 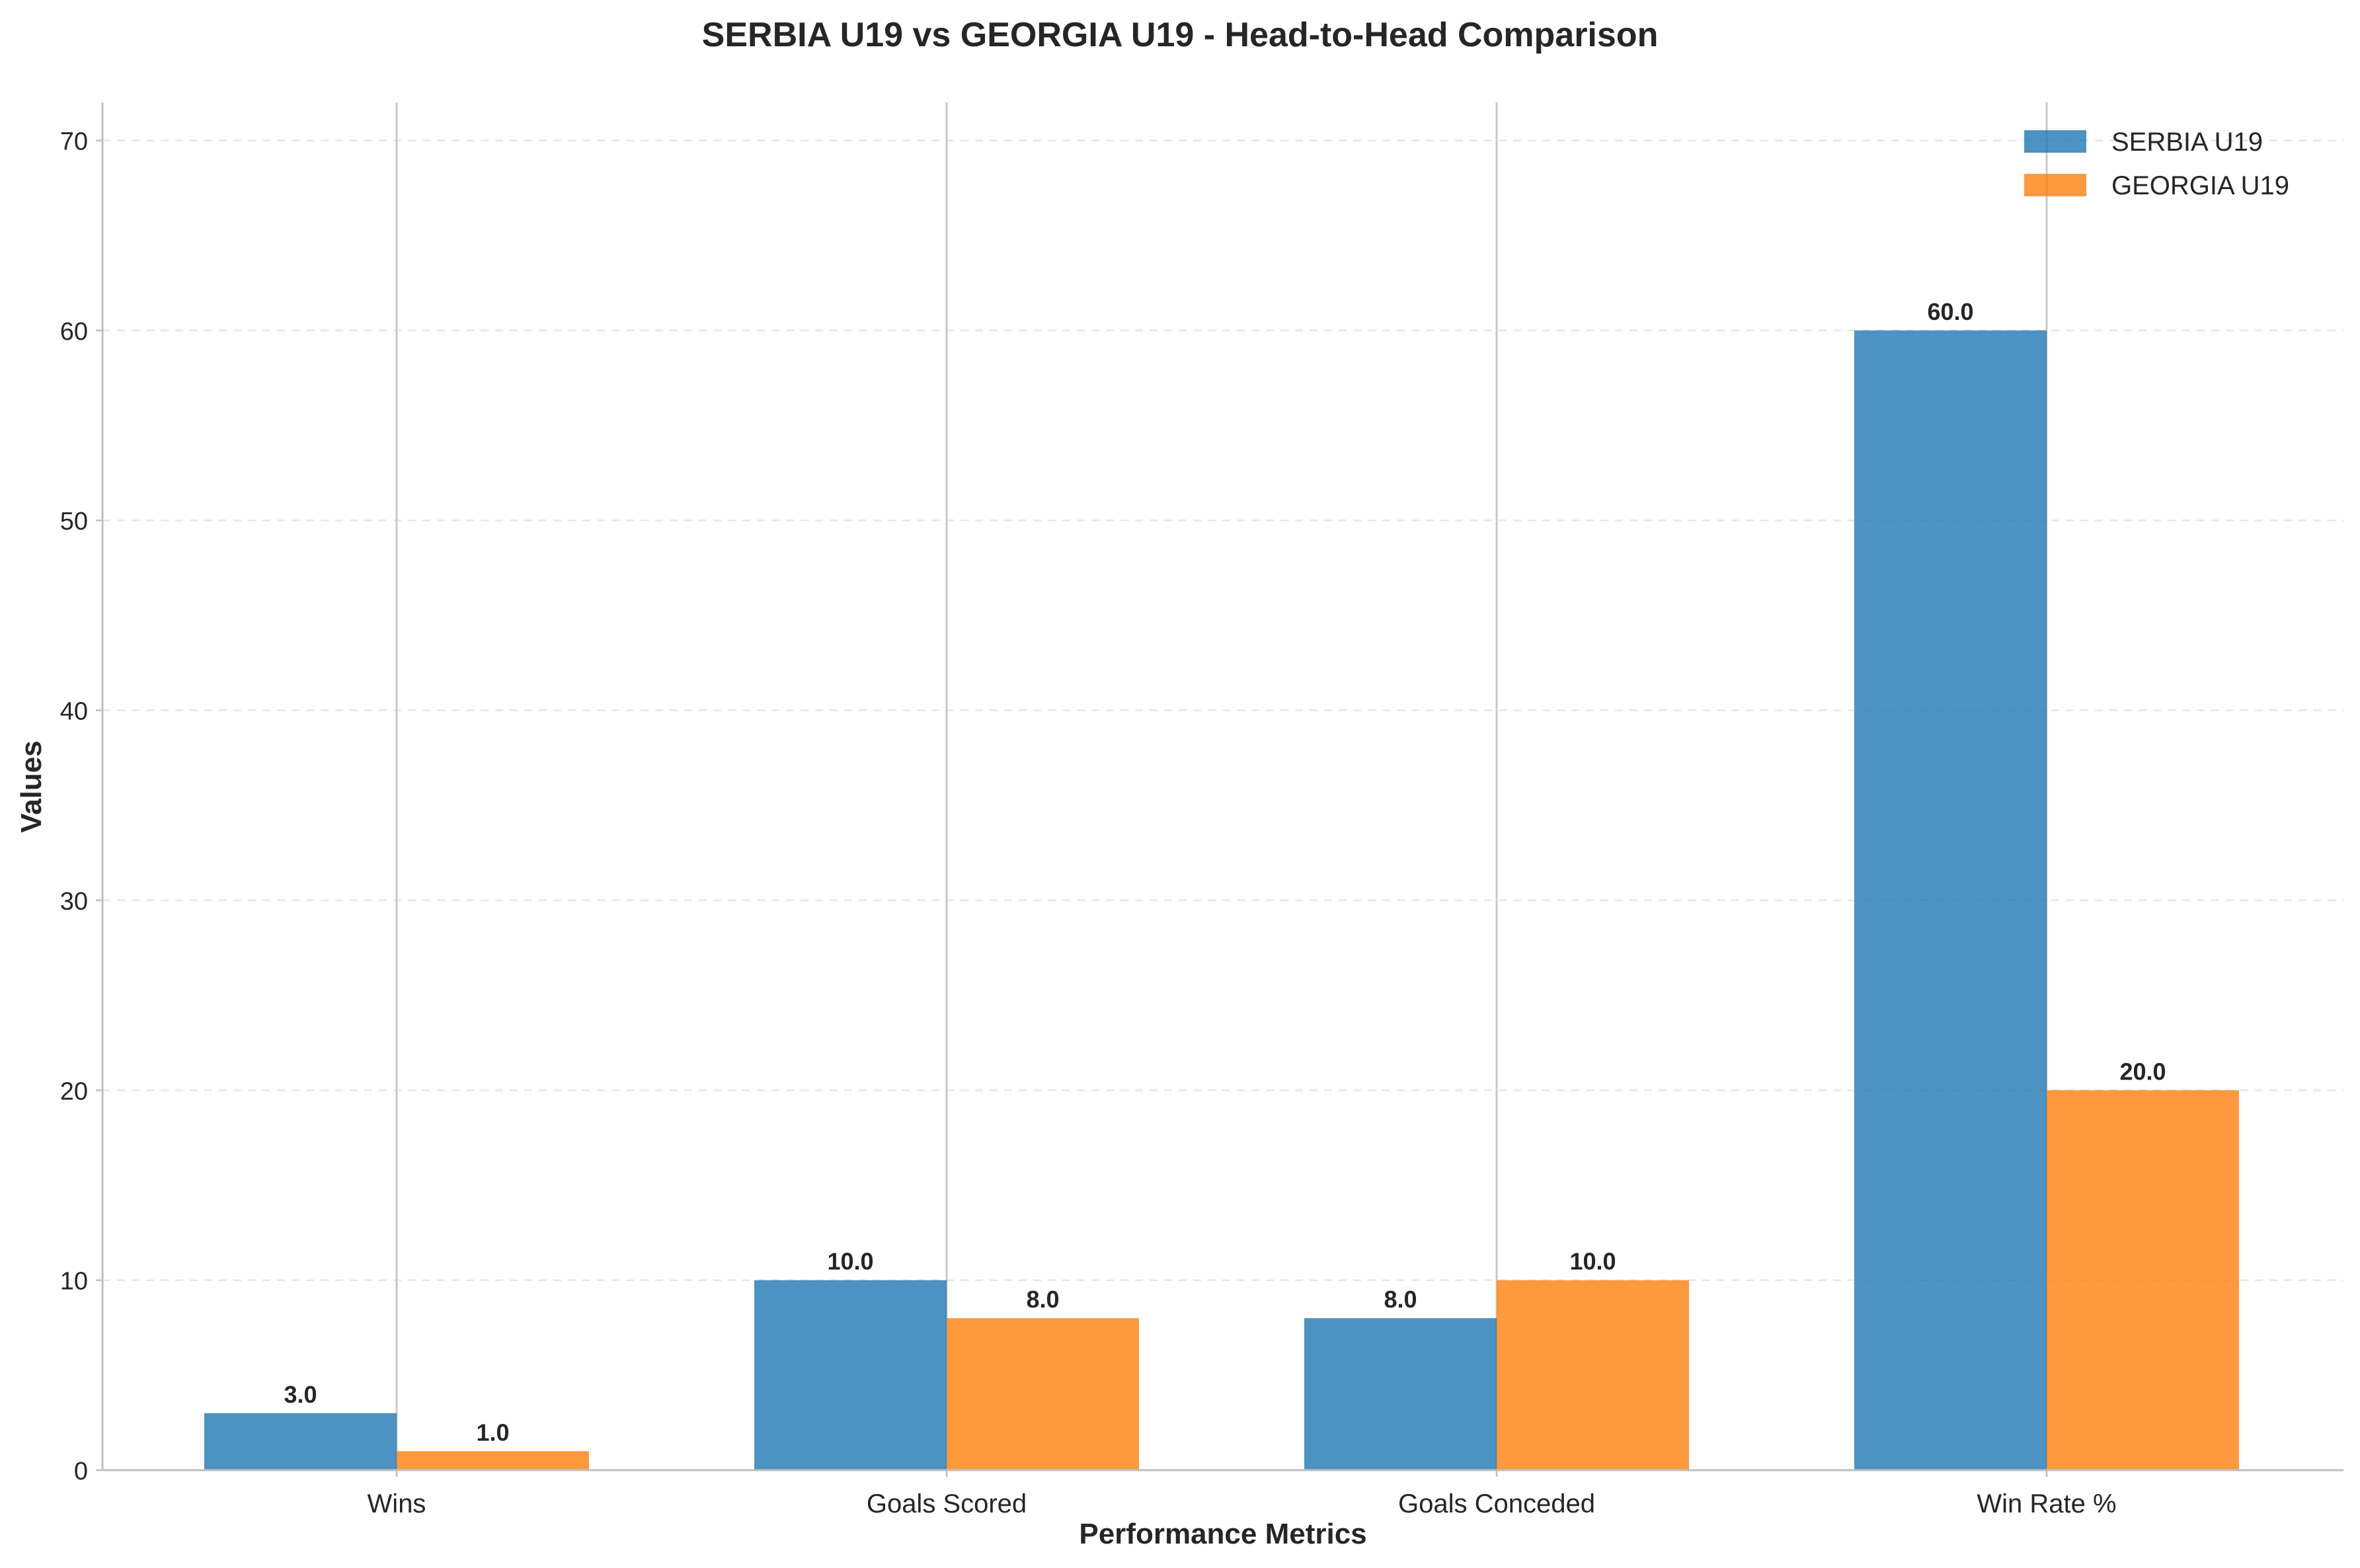 What do you see at coordinates (74, 1282) in the screenshot?
I see `y-tick-label: 10` at bounding box center [74, 1282].